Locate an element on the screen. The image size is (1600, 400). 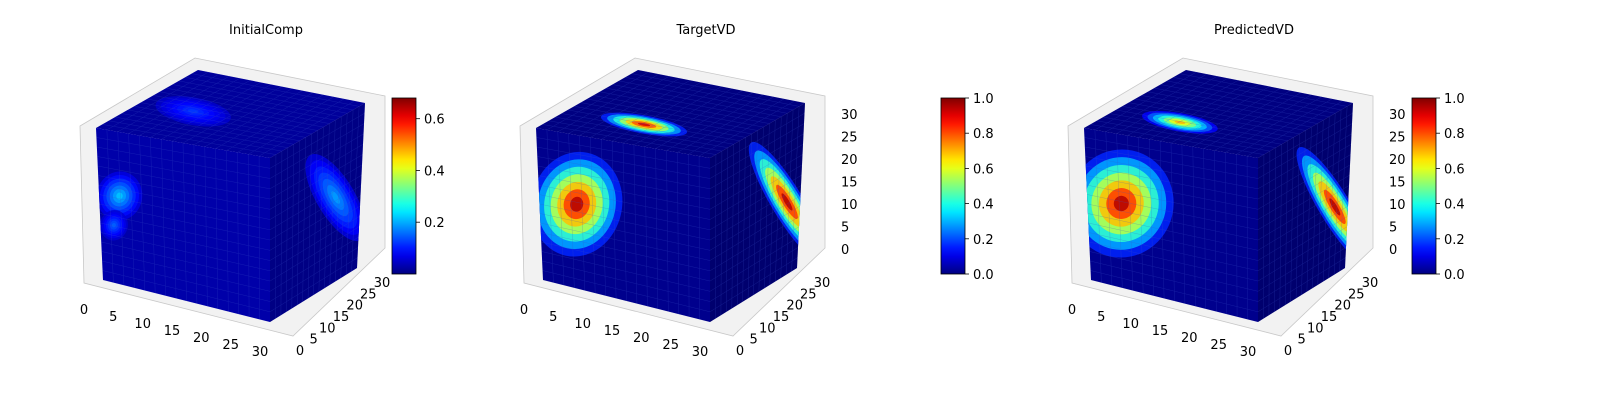
voxel-cube is located at coordinates (230, 196).